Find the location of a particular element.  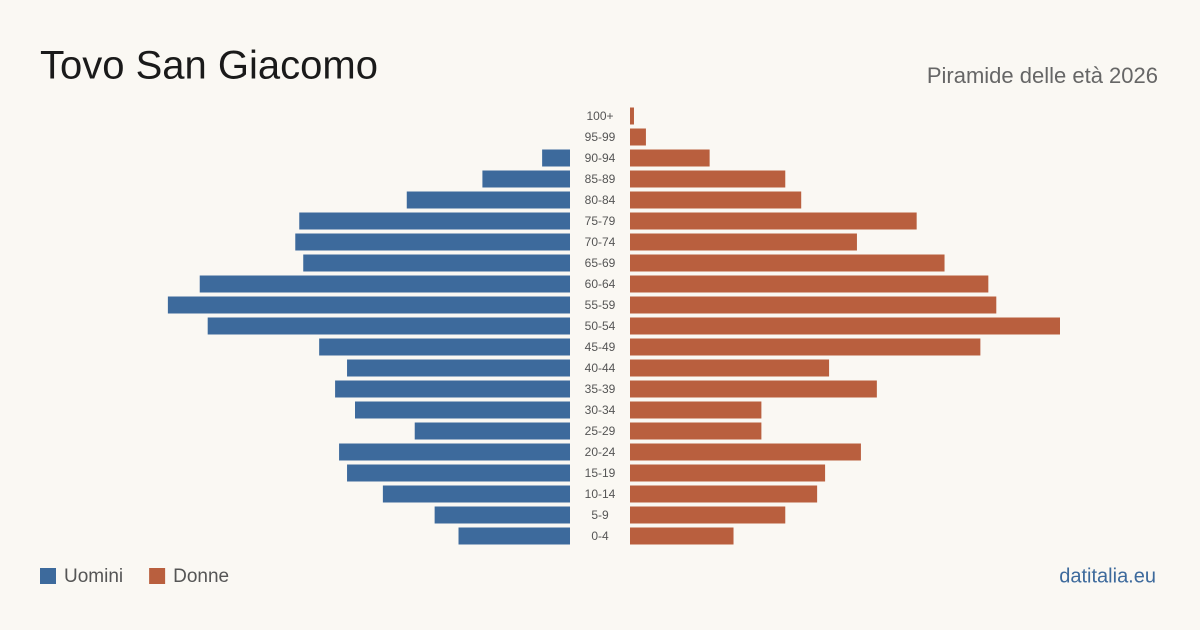

legend-label: Donne is located at coordinates (201, 576).